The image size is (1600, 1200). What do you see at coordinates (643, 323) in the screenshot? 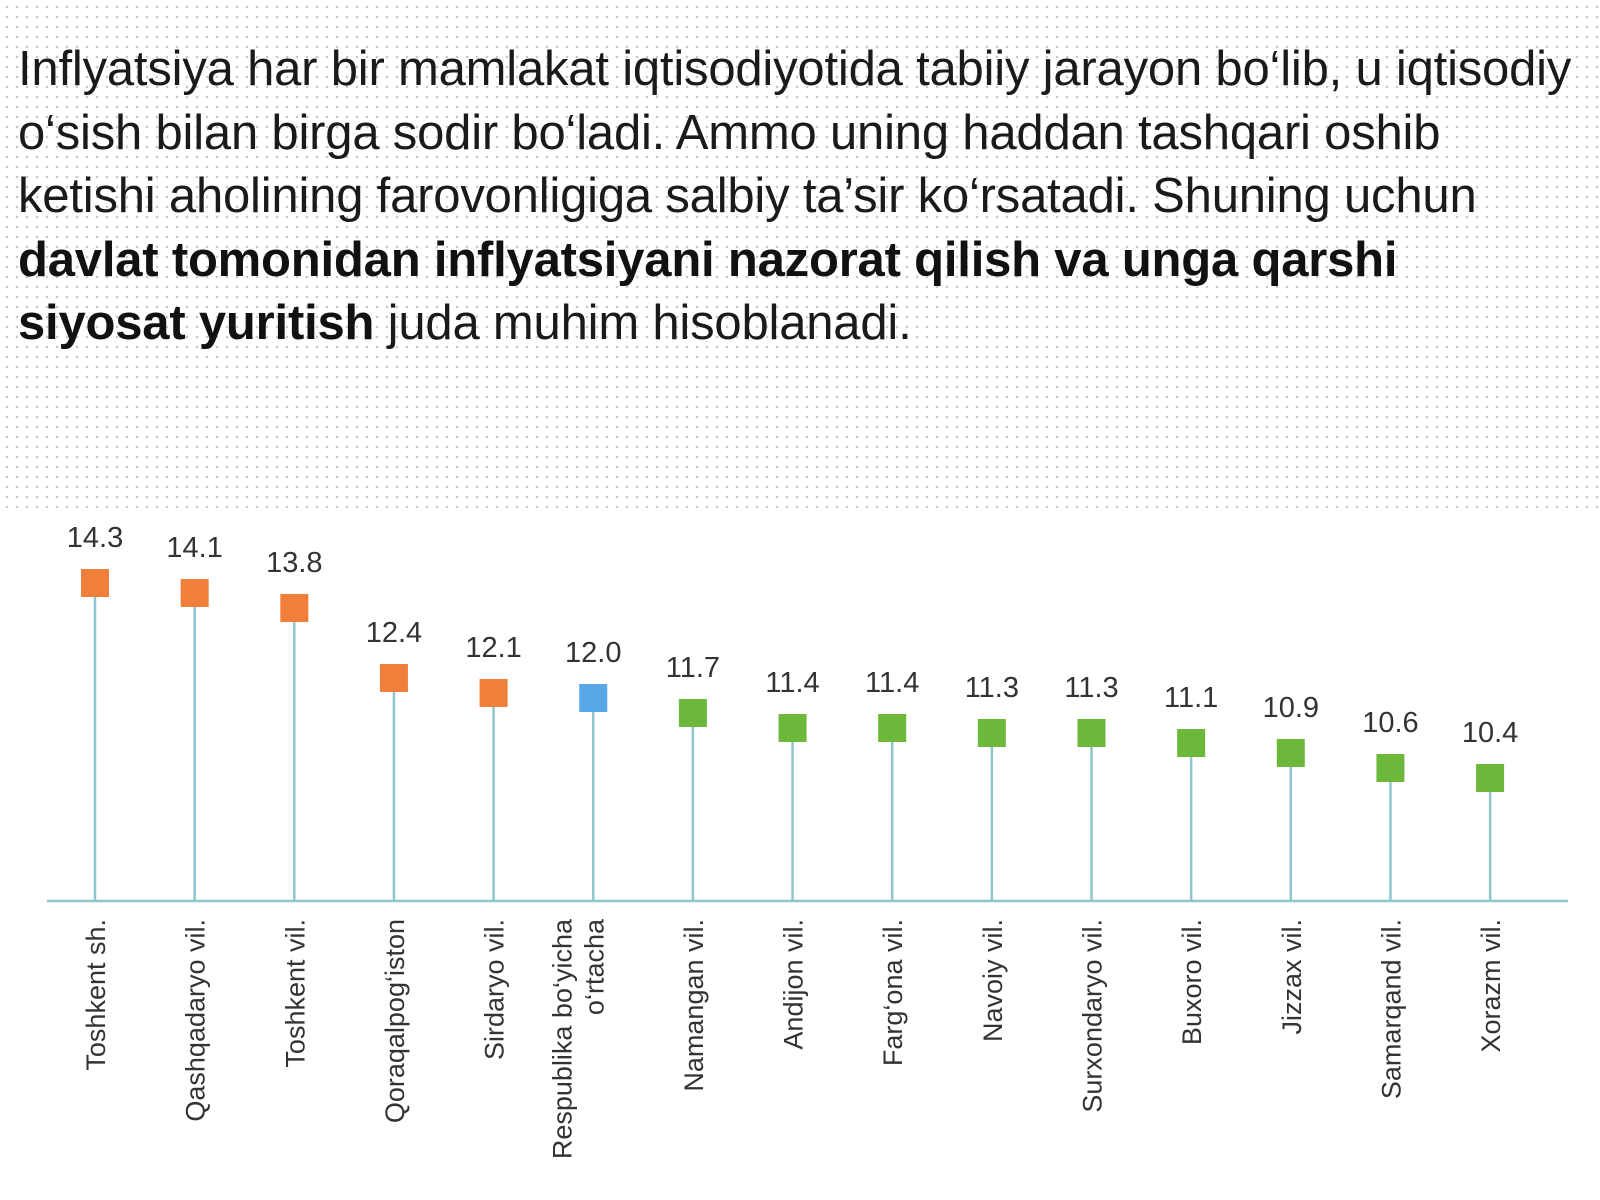
I see `intro-text-part2: juda muhim hisoblanadi.` at bounding box center [643, 323].